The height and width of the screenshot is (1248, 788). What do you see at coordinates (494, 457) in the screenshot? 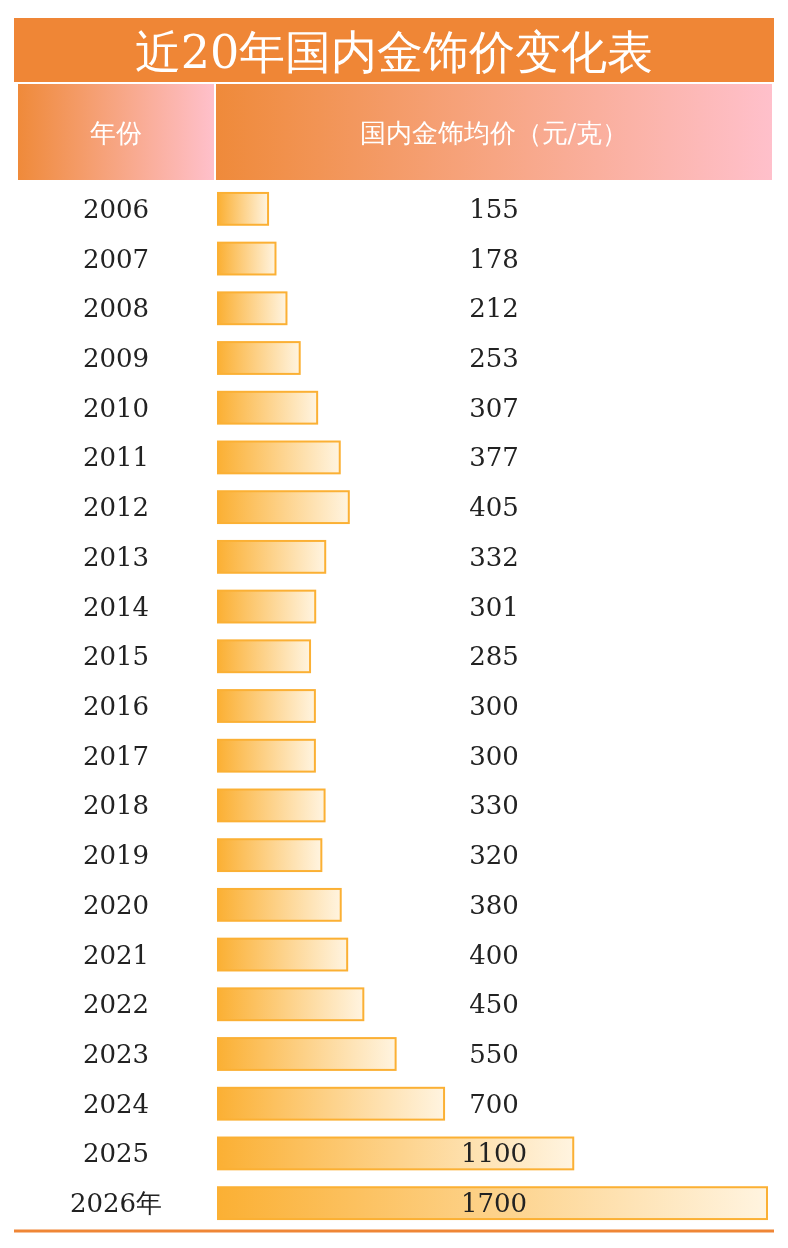
I see `data-label: 377` at bounding box center [494, 457].